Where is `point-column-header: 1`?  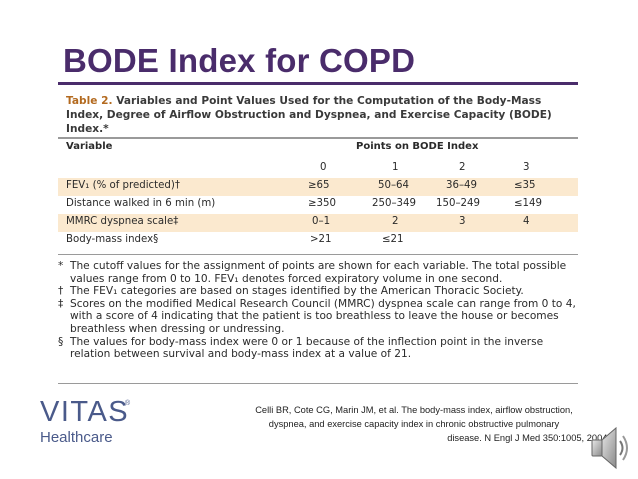
point-column-header: 1 is located at coordinates (395, 167).